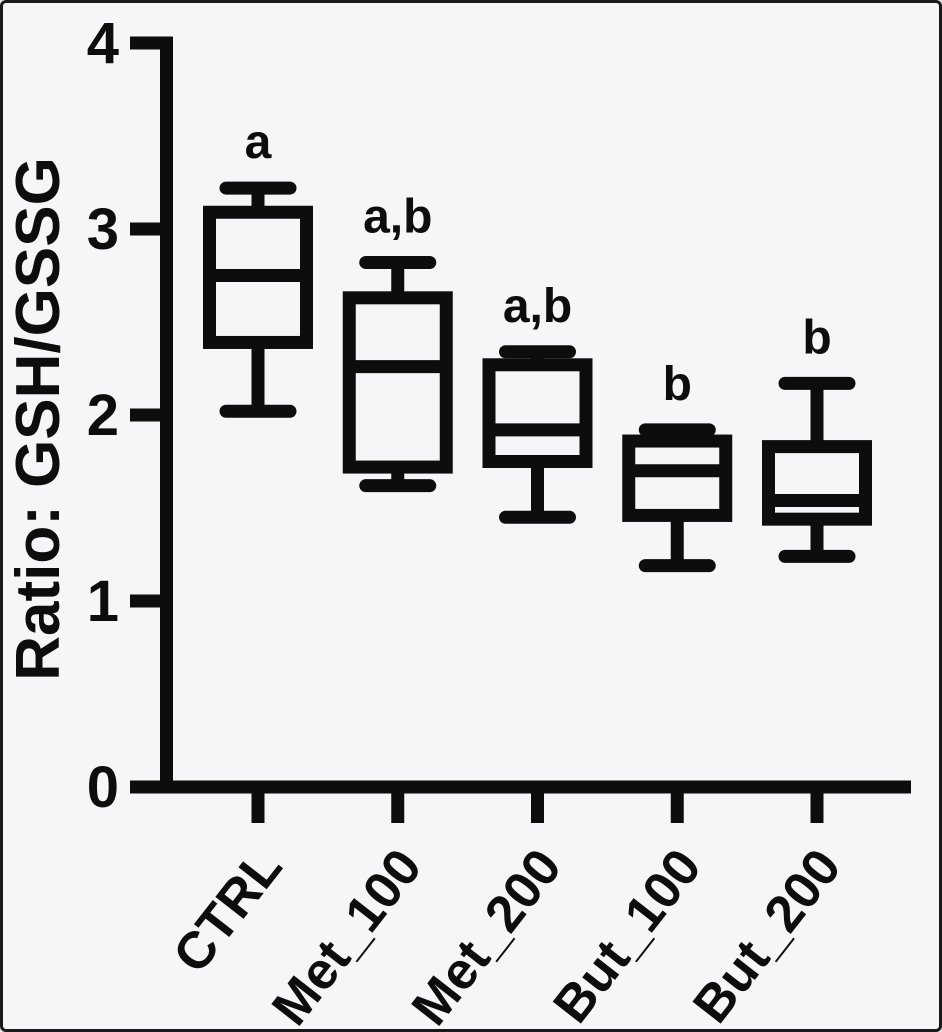 This screenshot has width=942, height=1032. I want to click on box-group-CTRL: a, so click(258, 267).